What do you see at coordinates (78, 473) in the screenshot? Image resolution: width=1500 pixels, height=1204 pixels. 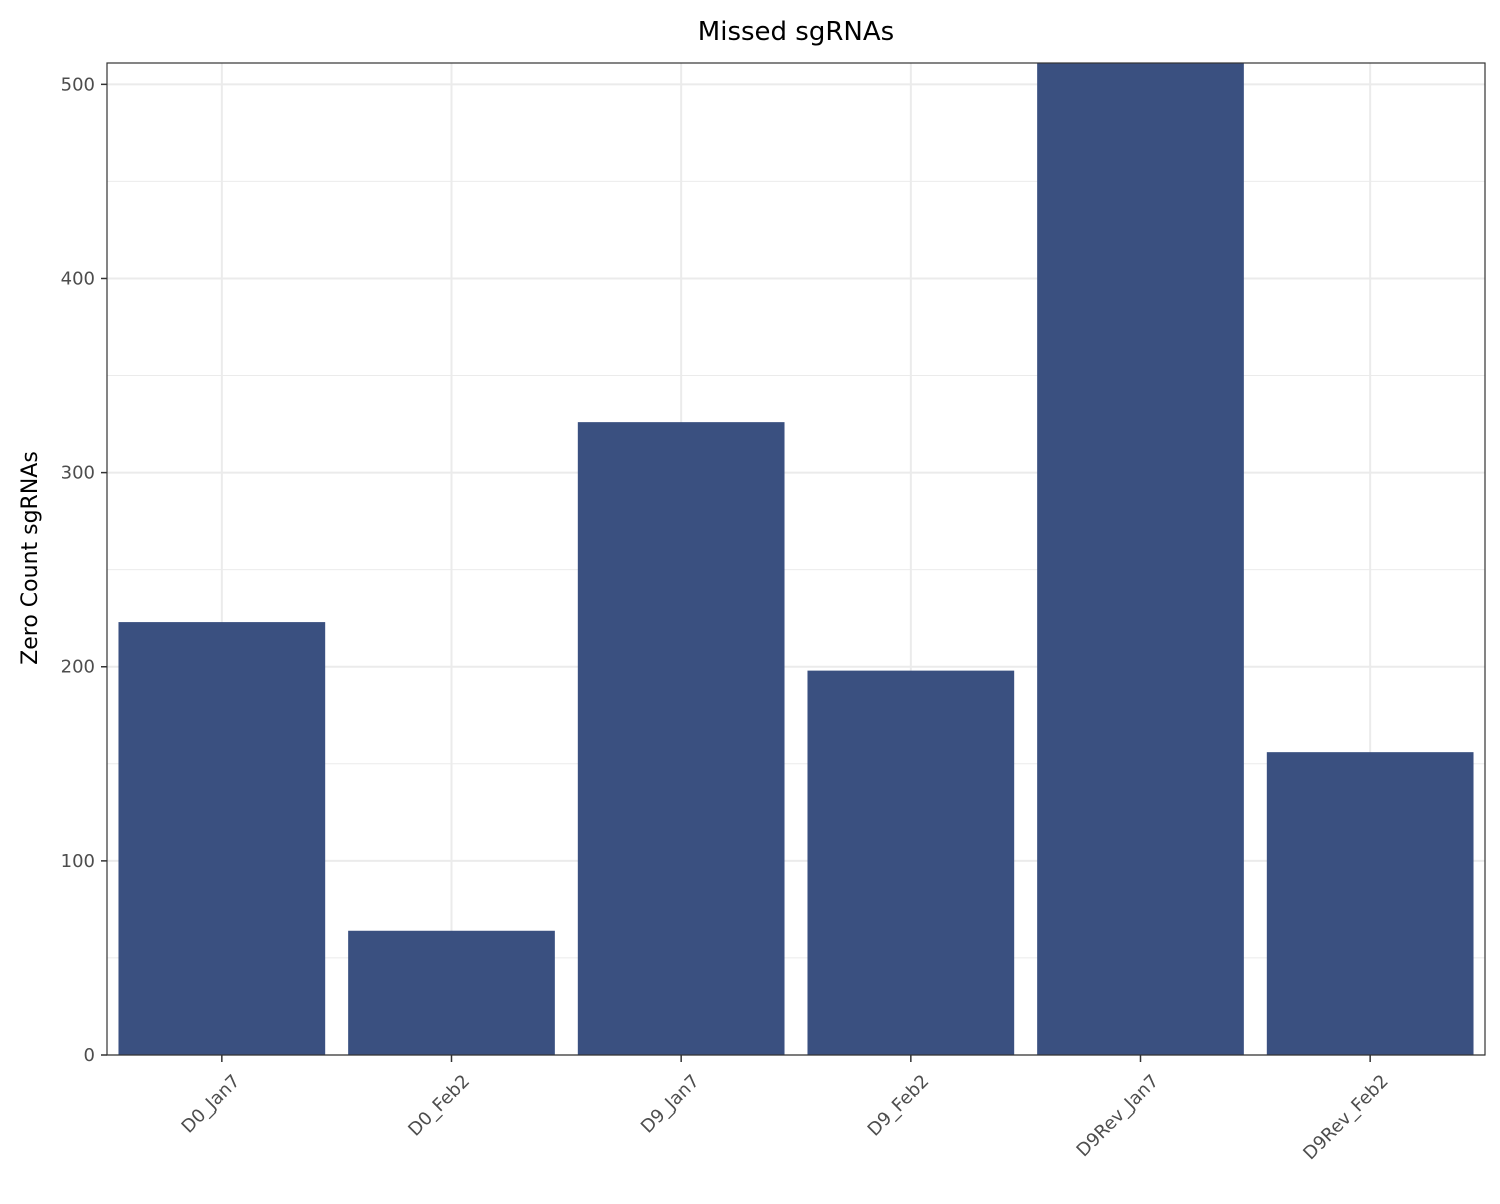 I see `y-tick-label: 300` at bounding box center [78, 473].